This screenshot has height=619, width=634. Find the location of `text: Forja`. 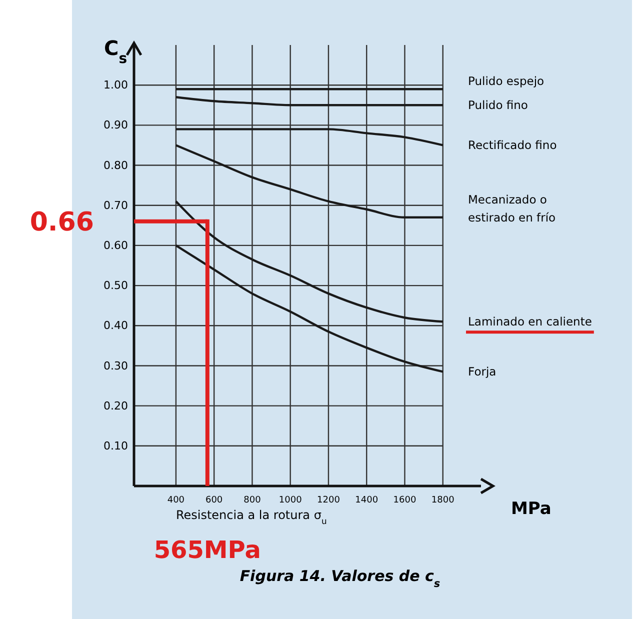

text: Forja is located at coordinates (482, 371).